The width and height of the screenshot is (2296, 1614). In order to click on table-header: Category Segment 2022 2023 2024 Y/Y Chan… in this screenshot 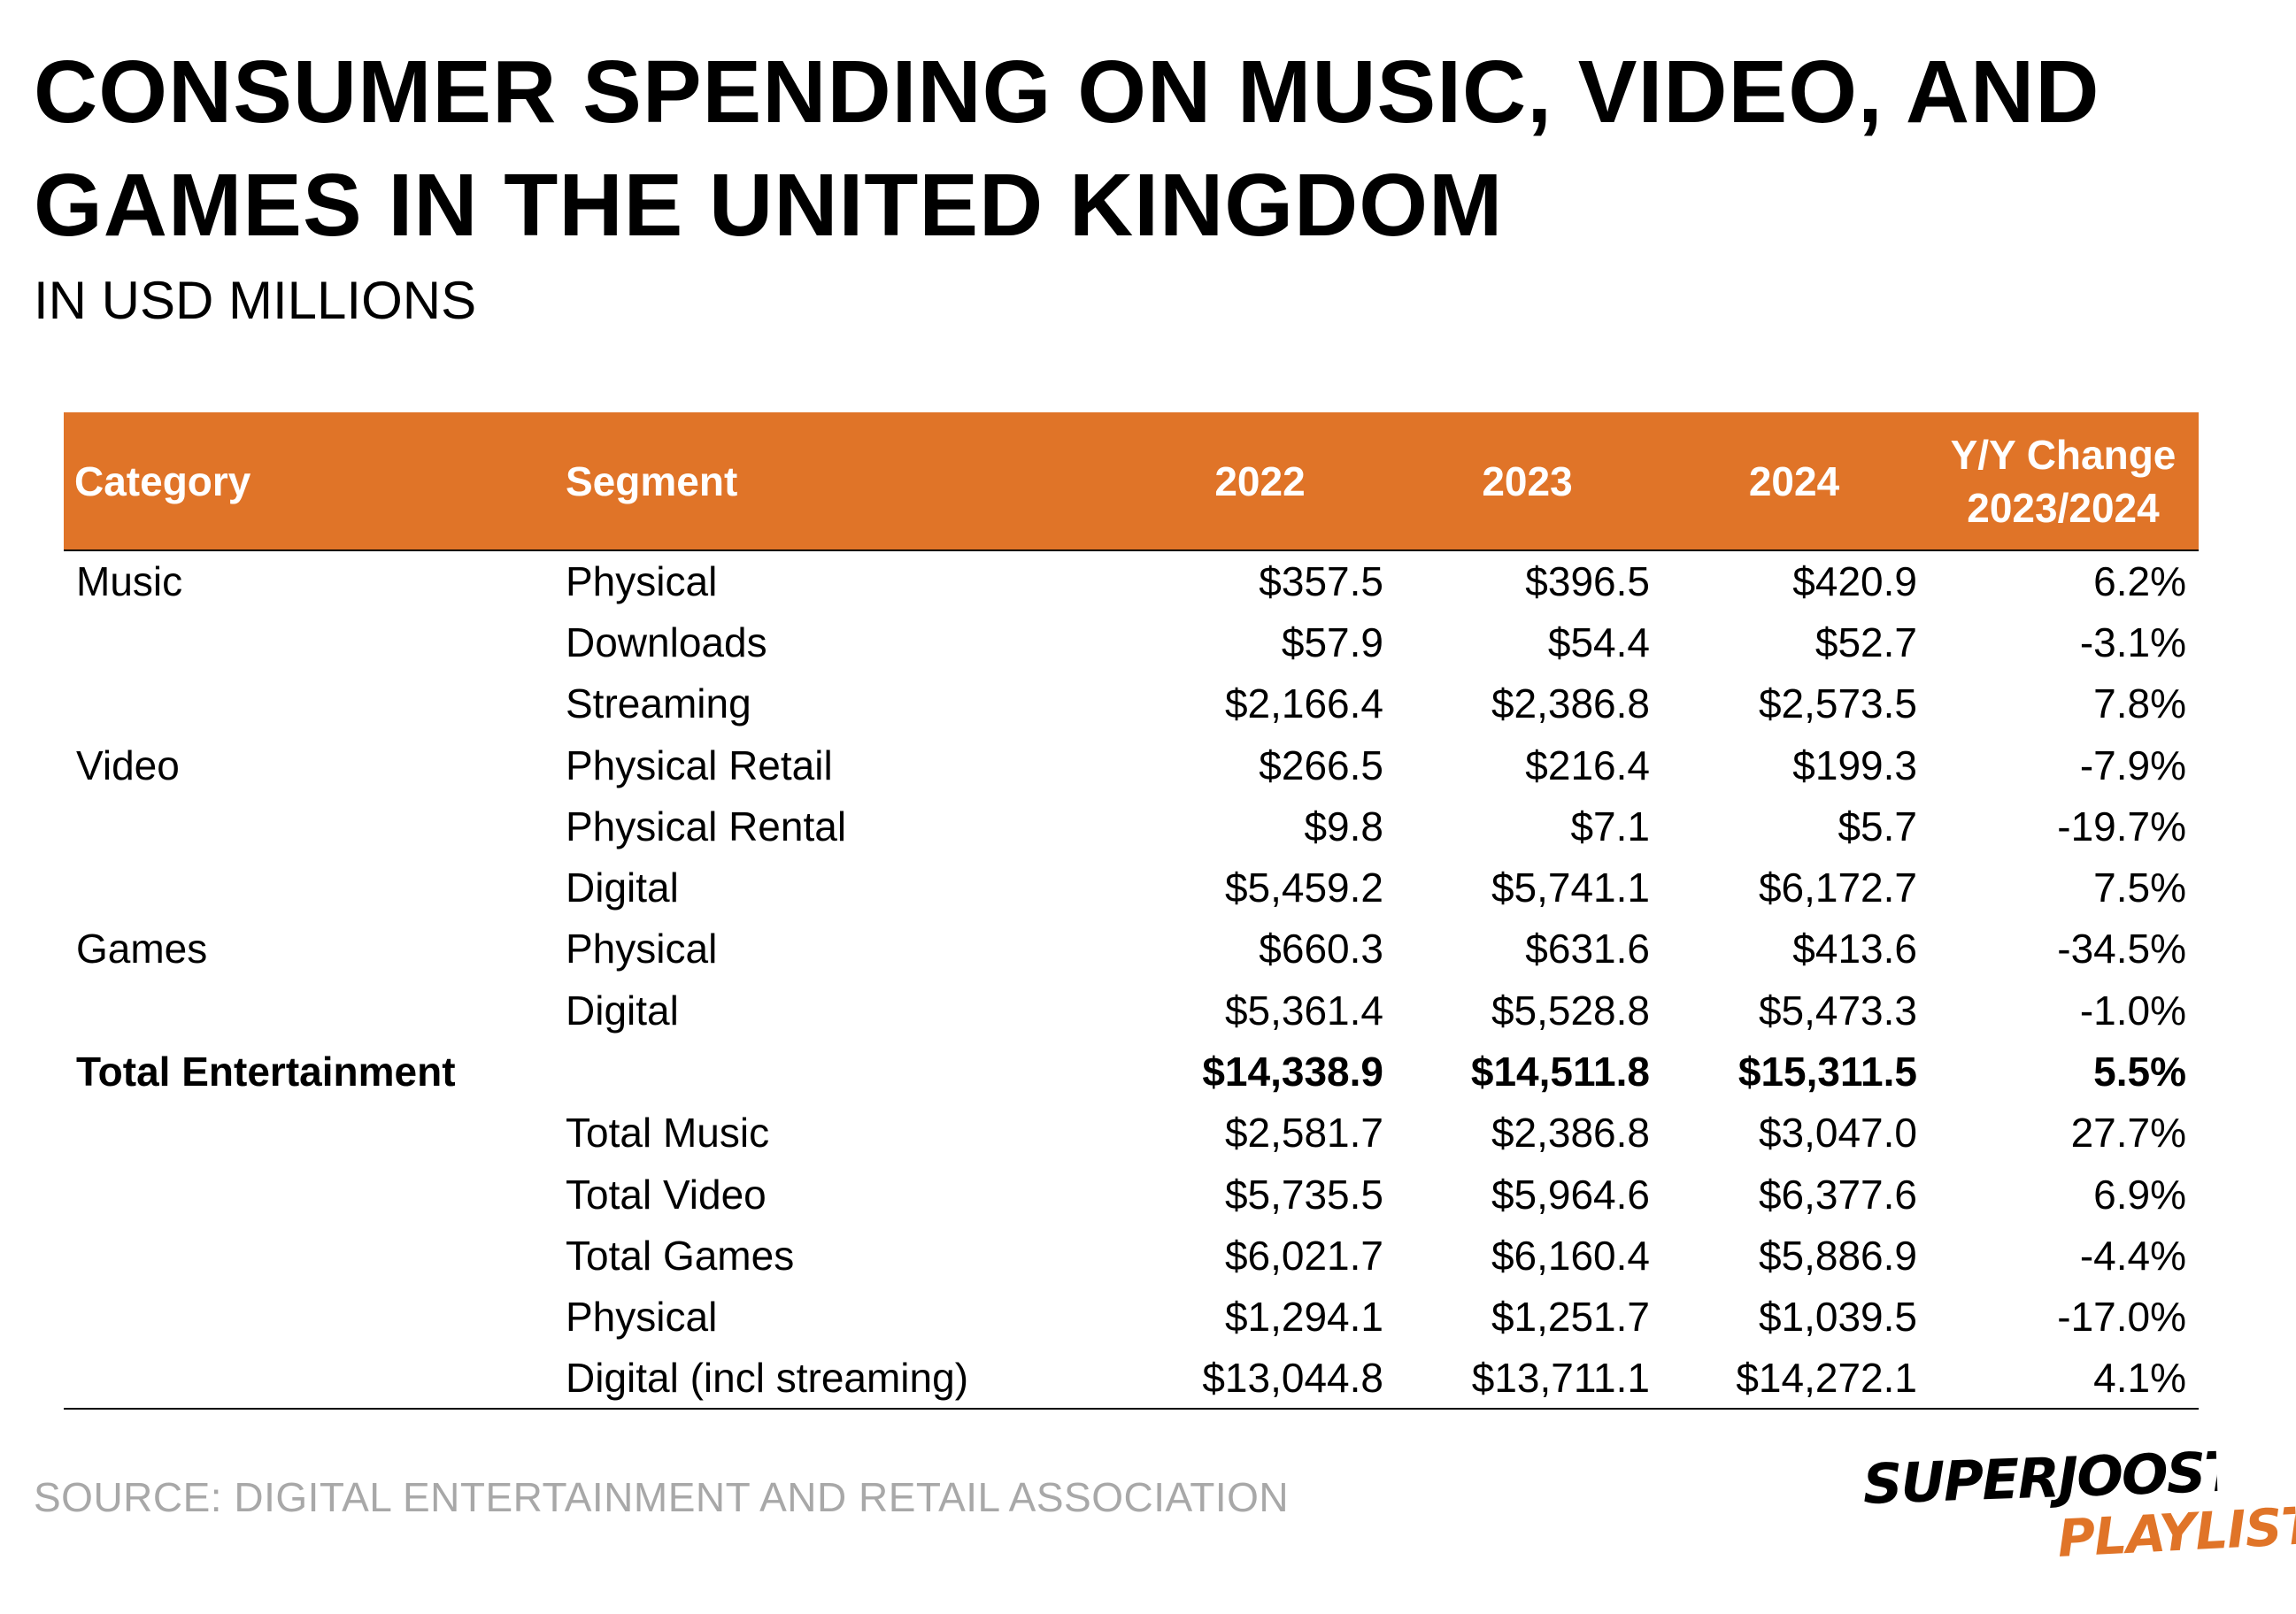, I will do `click(1131, 482)`.